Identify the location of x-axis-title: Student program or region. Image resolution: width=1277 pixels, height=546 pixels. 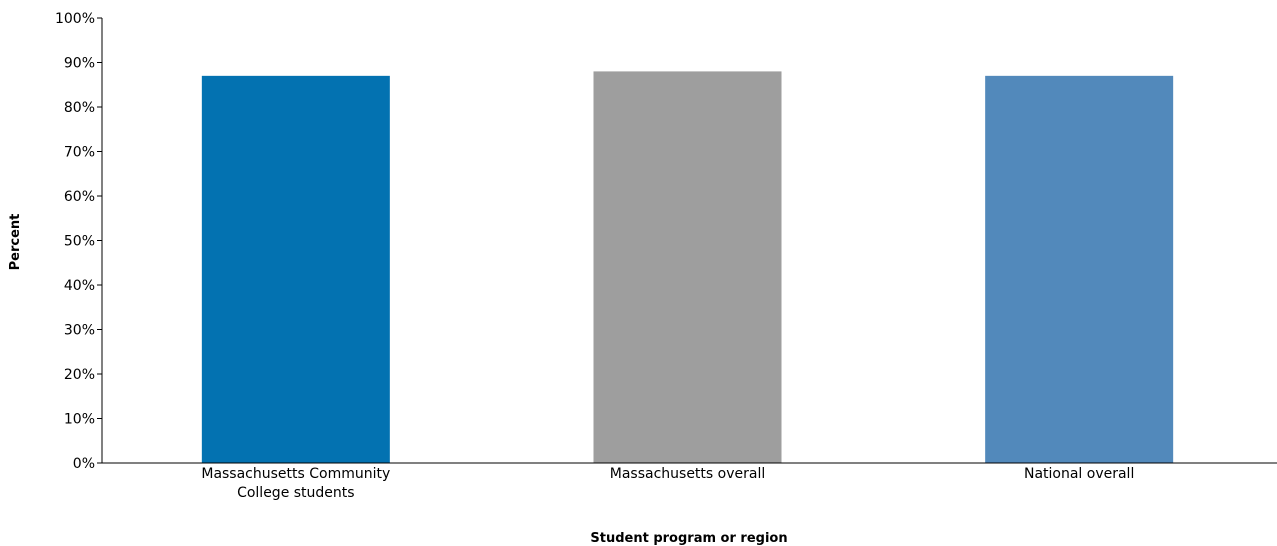
(688, 538).